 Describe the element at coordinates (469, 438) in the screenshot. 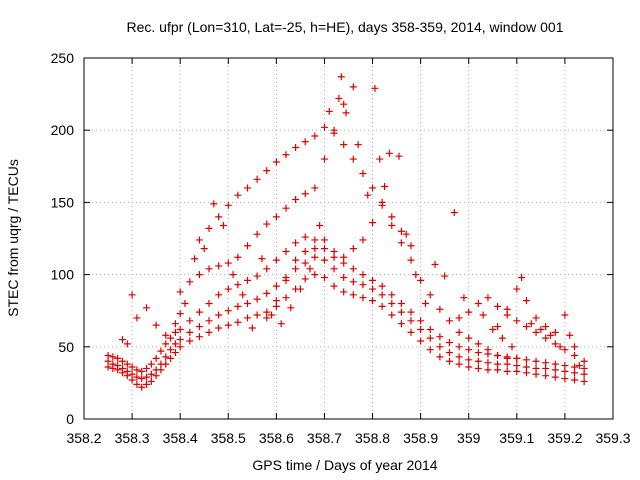

I see `x-tick-label: 359` at that location.